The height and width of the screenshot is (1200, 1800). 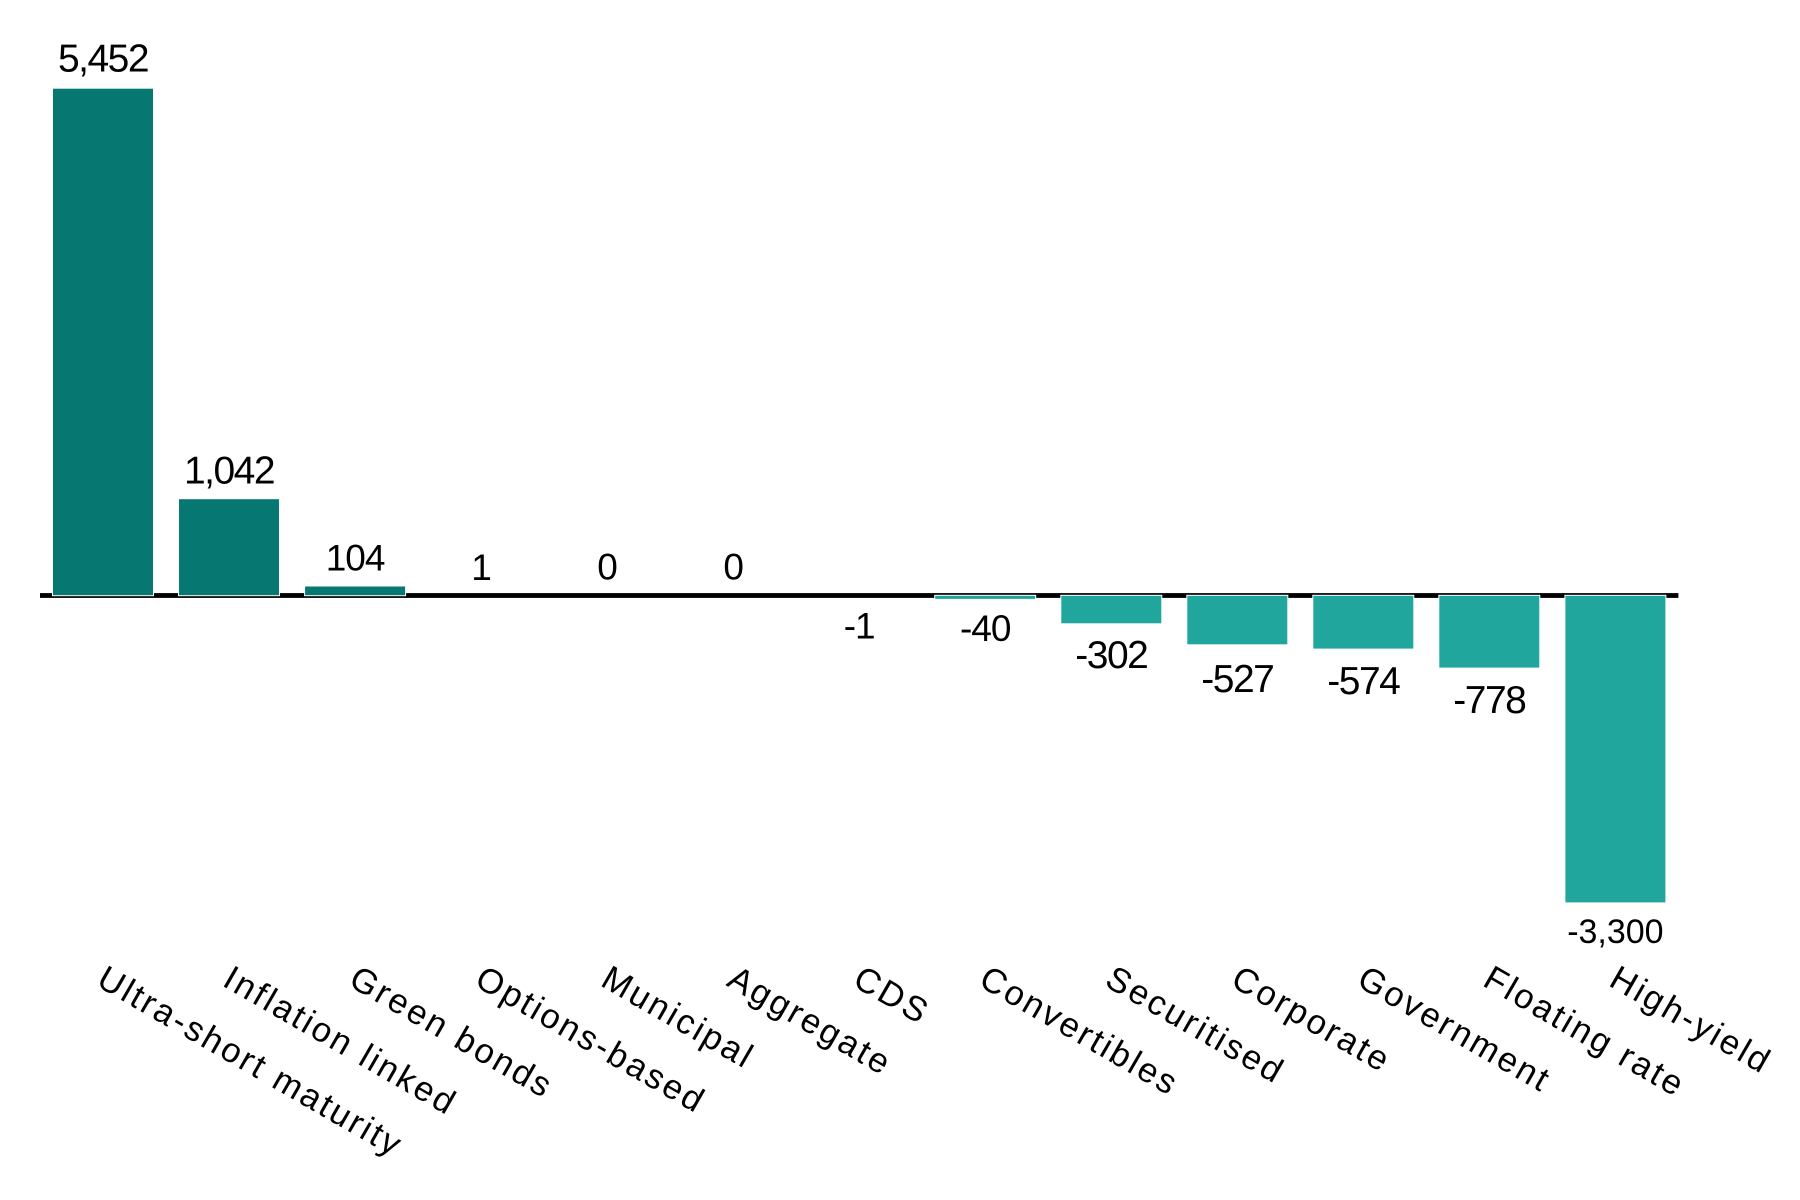 I want to click on svg-text: -3,300, so click(x=1615, y=932).